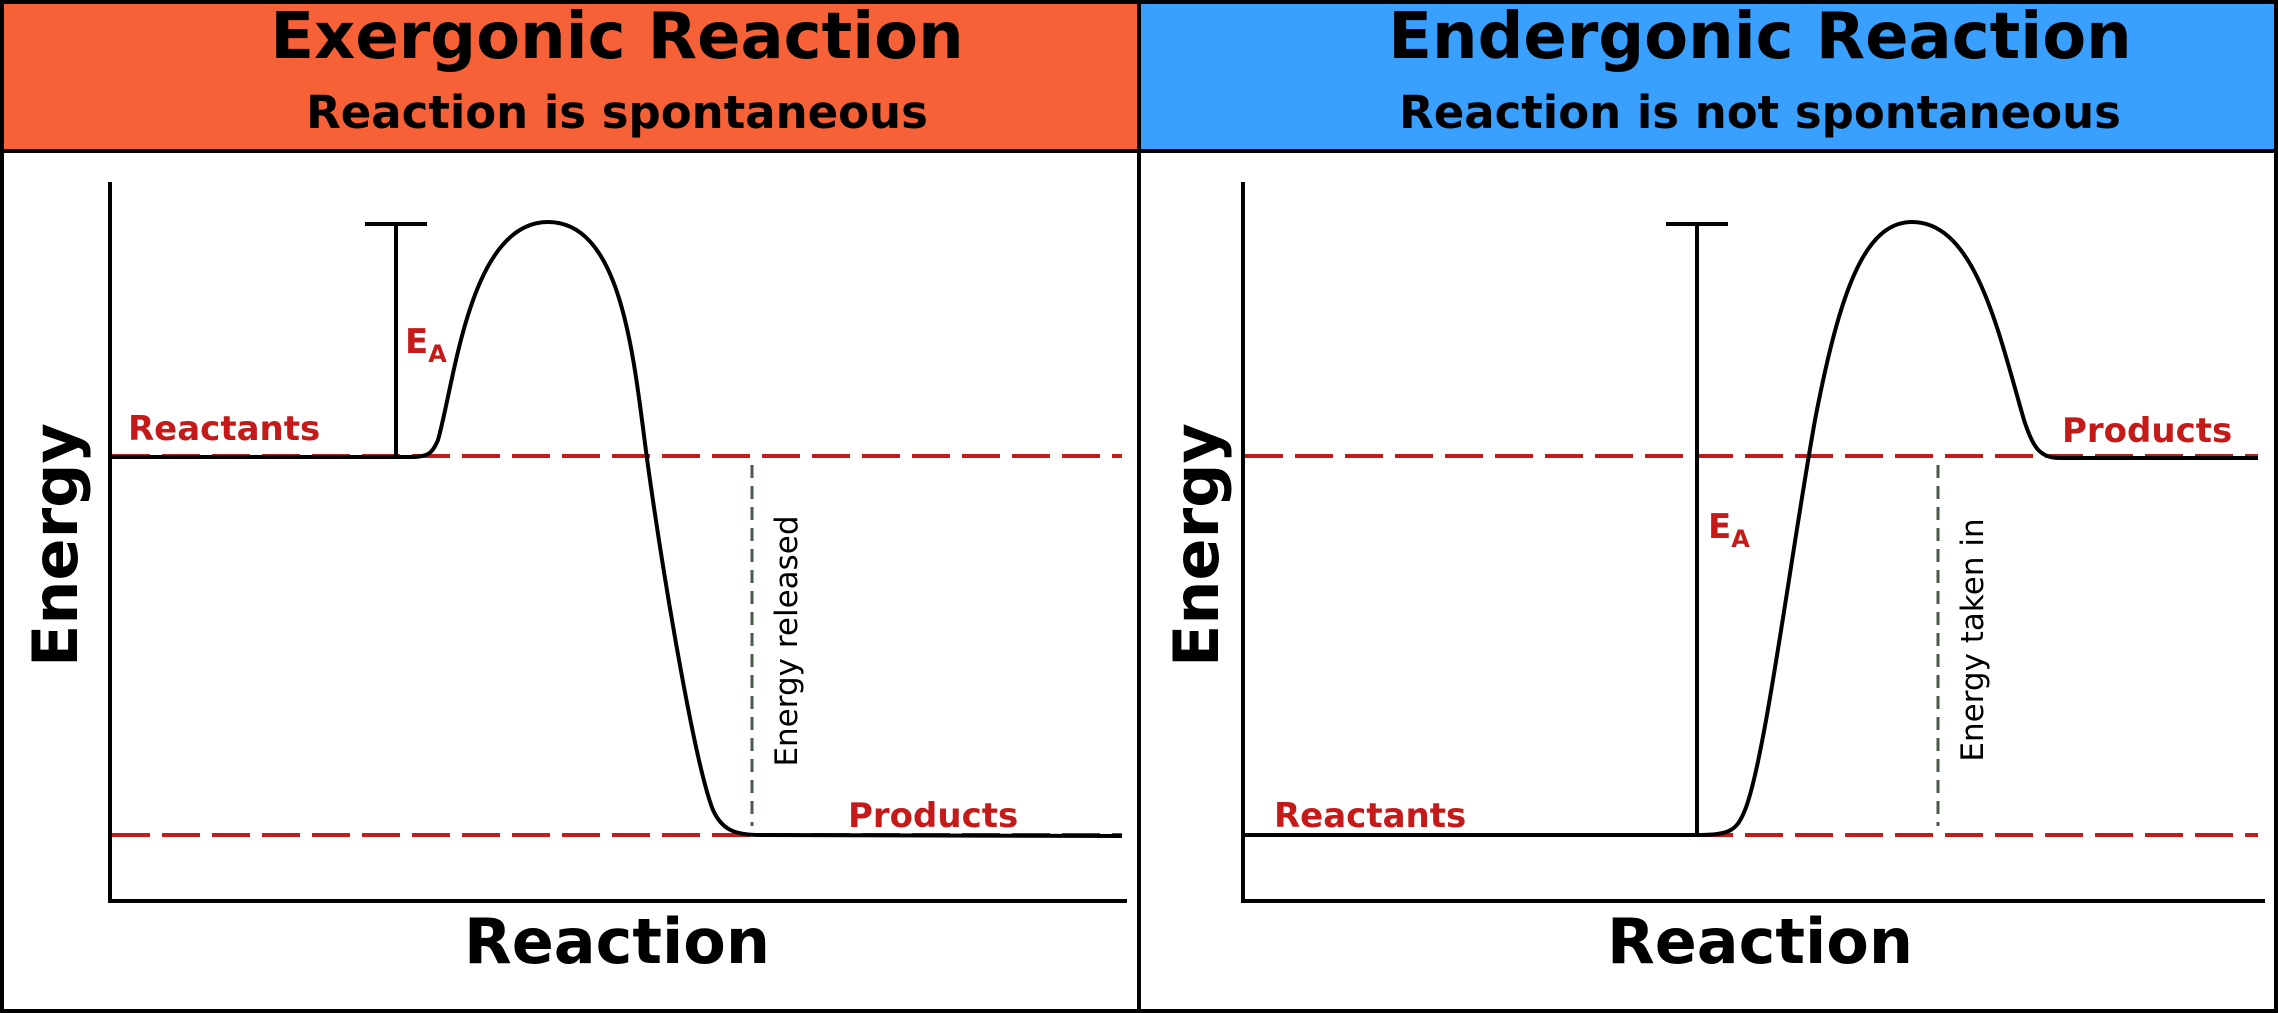 Image resolution: width=2278 pixels, height=1013 pixels. What do you see at coordinates (1707, 76) in the screenshot?
I see `endergonic-header-background` at bounding box center [1707, 76].